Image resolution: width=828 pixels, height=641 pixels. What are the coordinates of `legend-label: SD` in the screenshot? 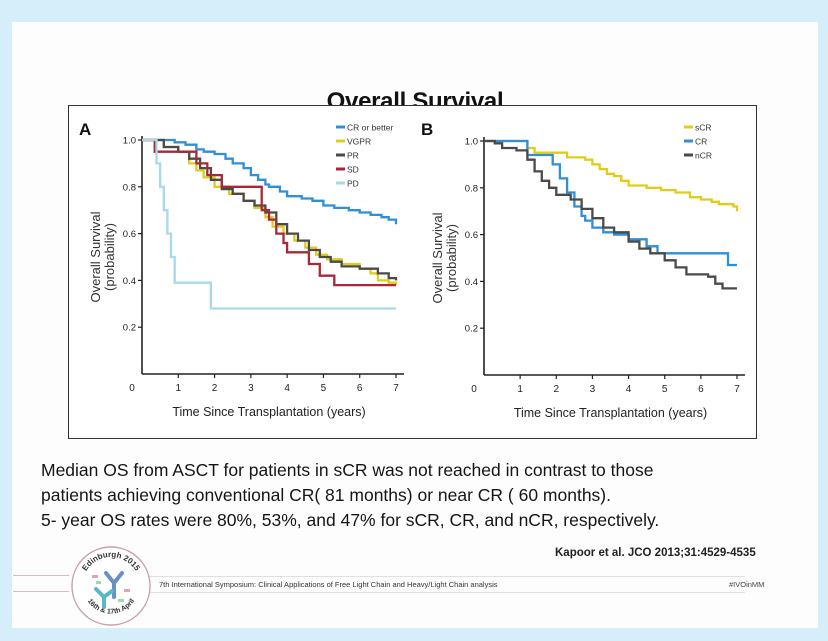 It's located at (353, 170).